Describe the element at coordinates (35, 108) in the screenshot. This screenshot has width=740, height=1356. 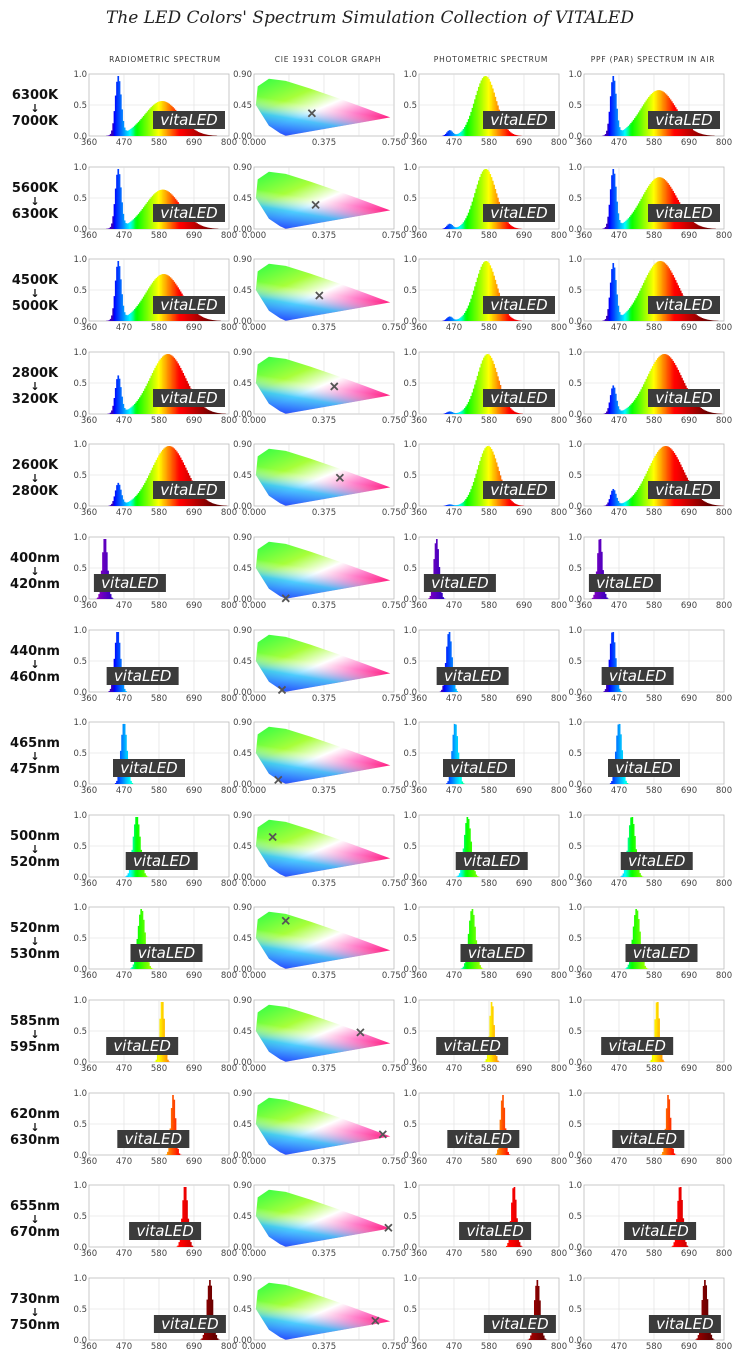
I see `row-label: 6300K↓7000K` at that location.